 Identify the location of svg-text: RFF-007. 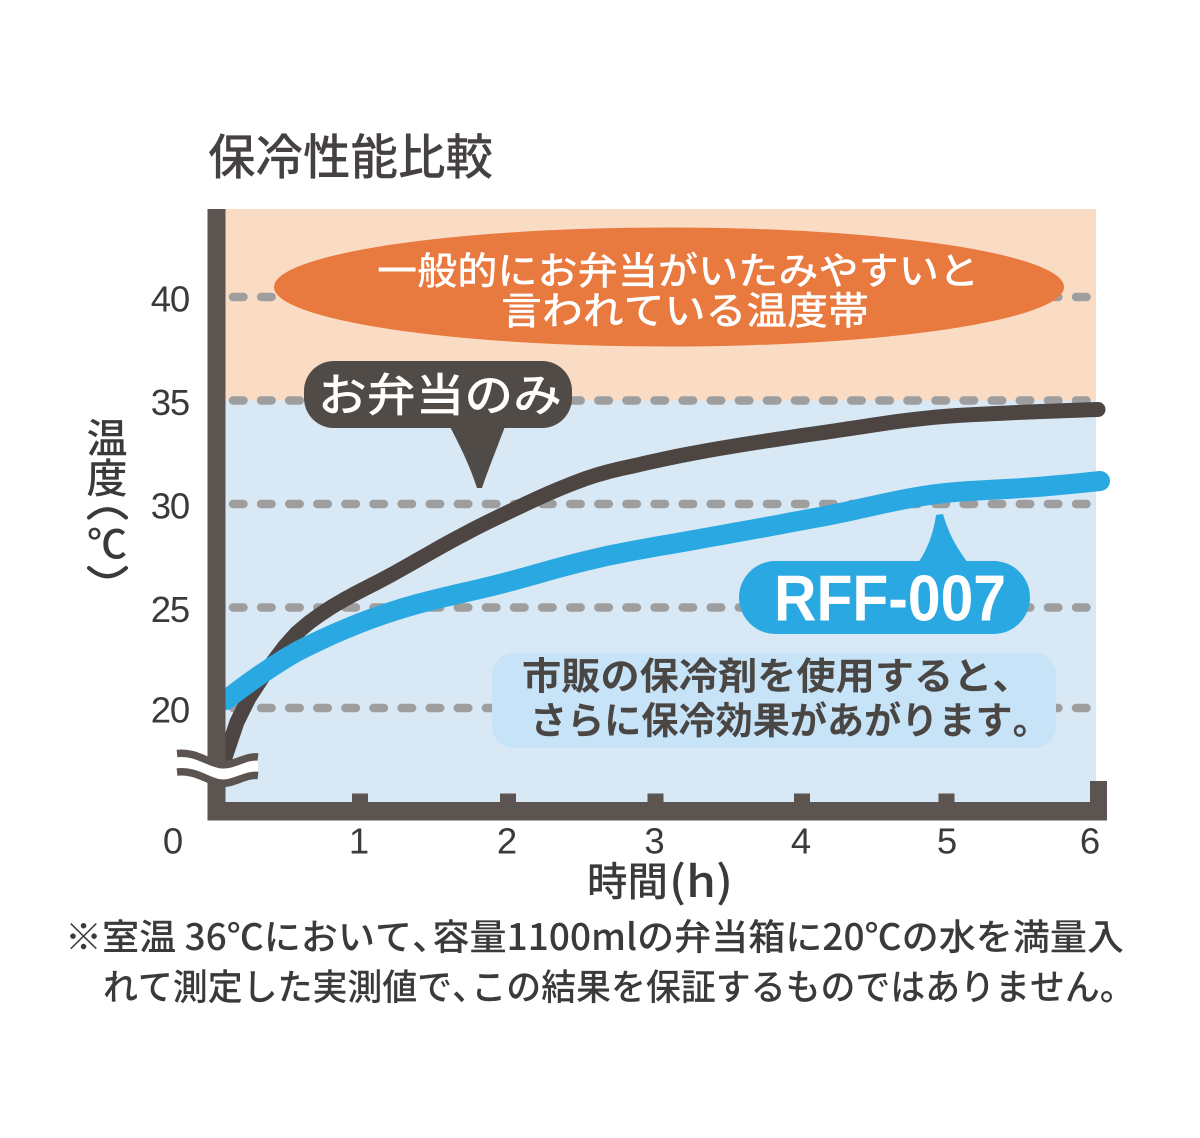
(890, 598).